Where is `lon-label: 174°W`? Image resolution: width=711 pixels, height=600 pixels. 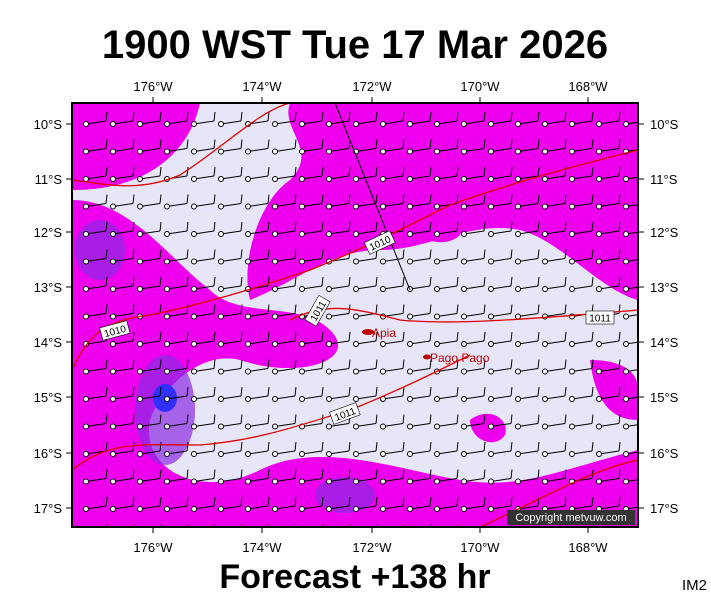
lon-label: 174°W is located at coordinates (262, 547).